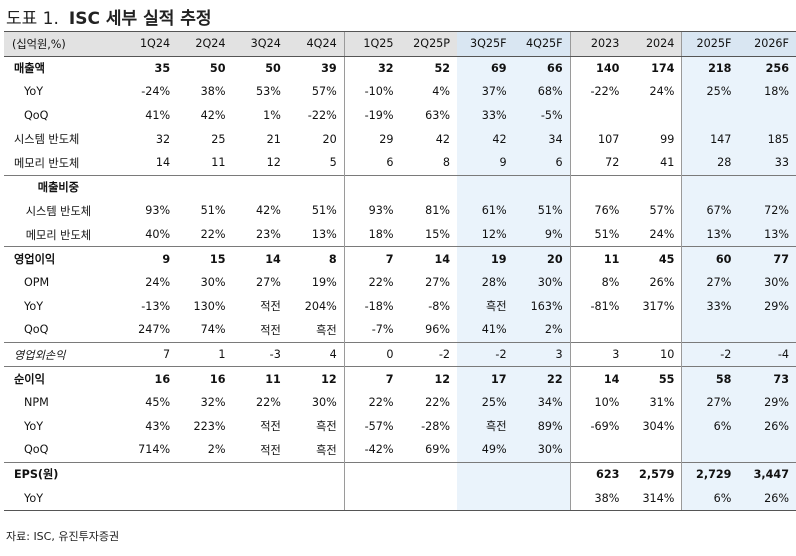 This screenshot has width=796, height=556. I want to click on table-cell: 28%, so click(485, 282).